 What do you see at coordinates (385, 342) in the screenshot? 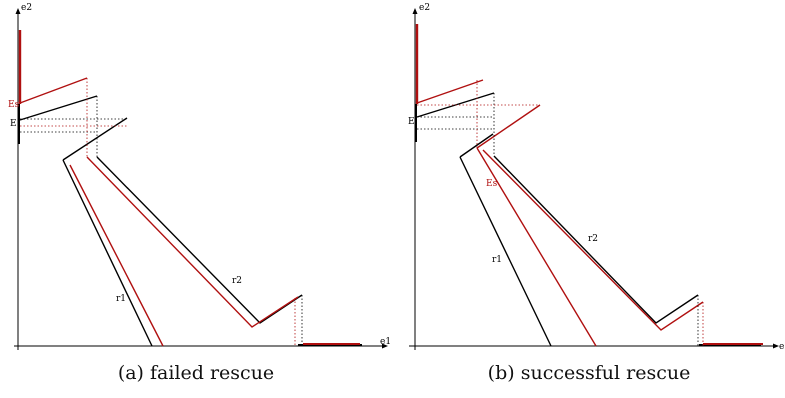
I see `e1-axis-label: e1` at bounding box center [385, 342].